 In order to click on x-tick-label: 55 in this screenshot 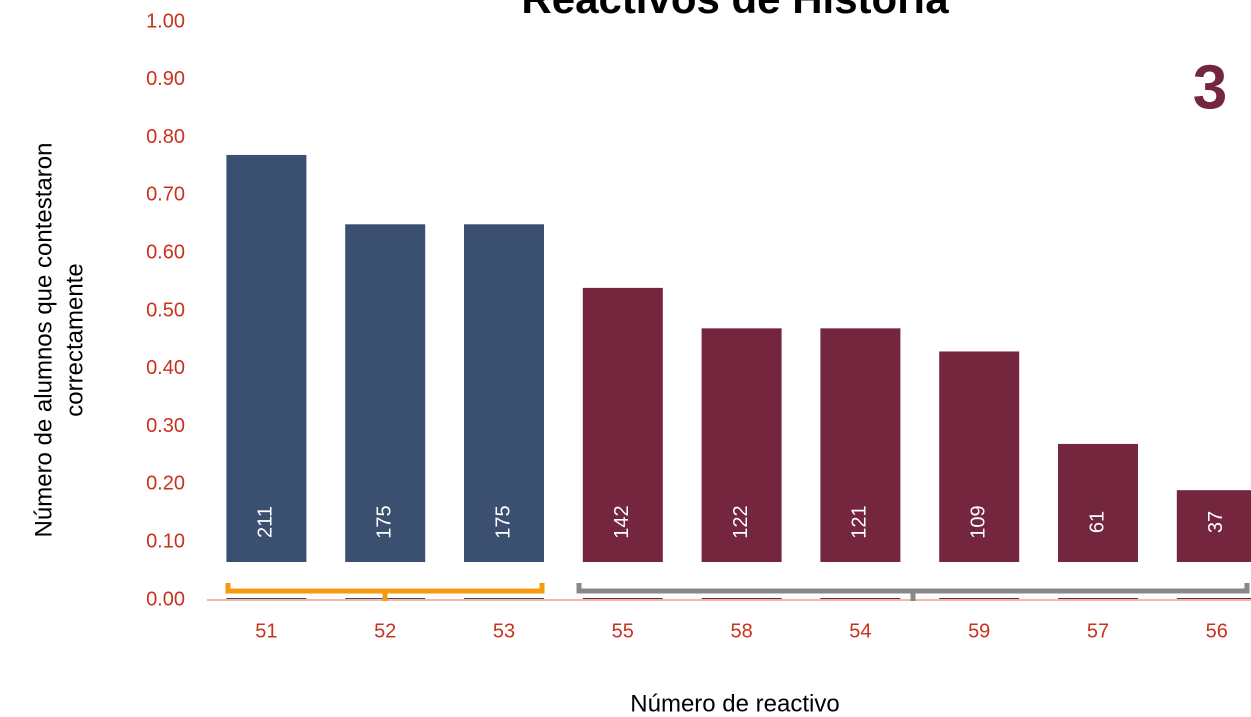, I will do `click(623, 631)`.